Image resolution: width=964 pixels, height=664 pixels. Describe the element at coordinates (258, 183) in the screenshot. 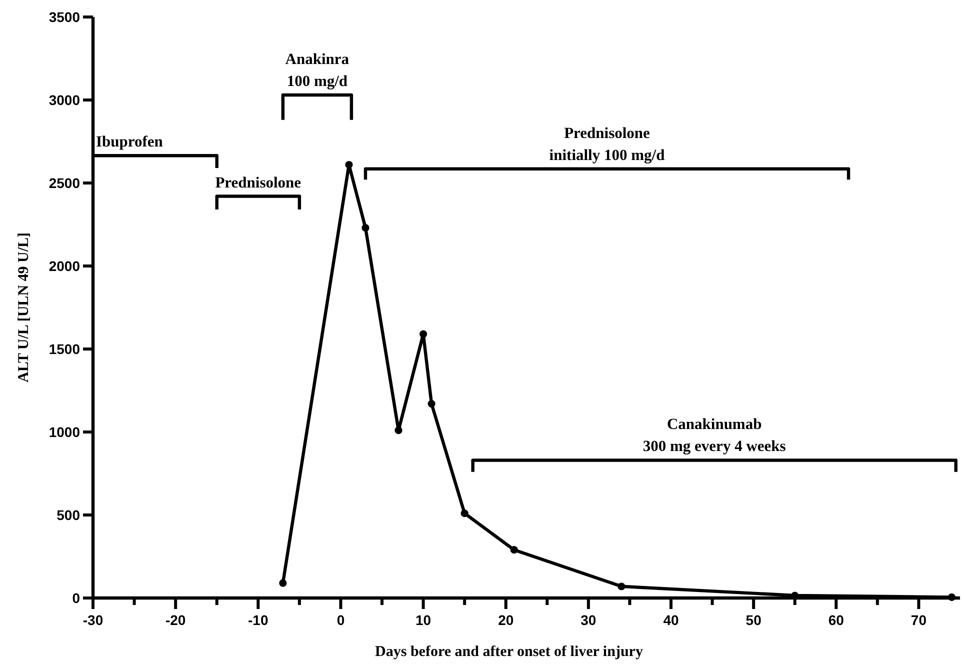

I see `series-label: Prednisolone` at that location.